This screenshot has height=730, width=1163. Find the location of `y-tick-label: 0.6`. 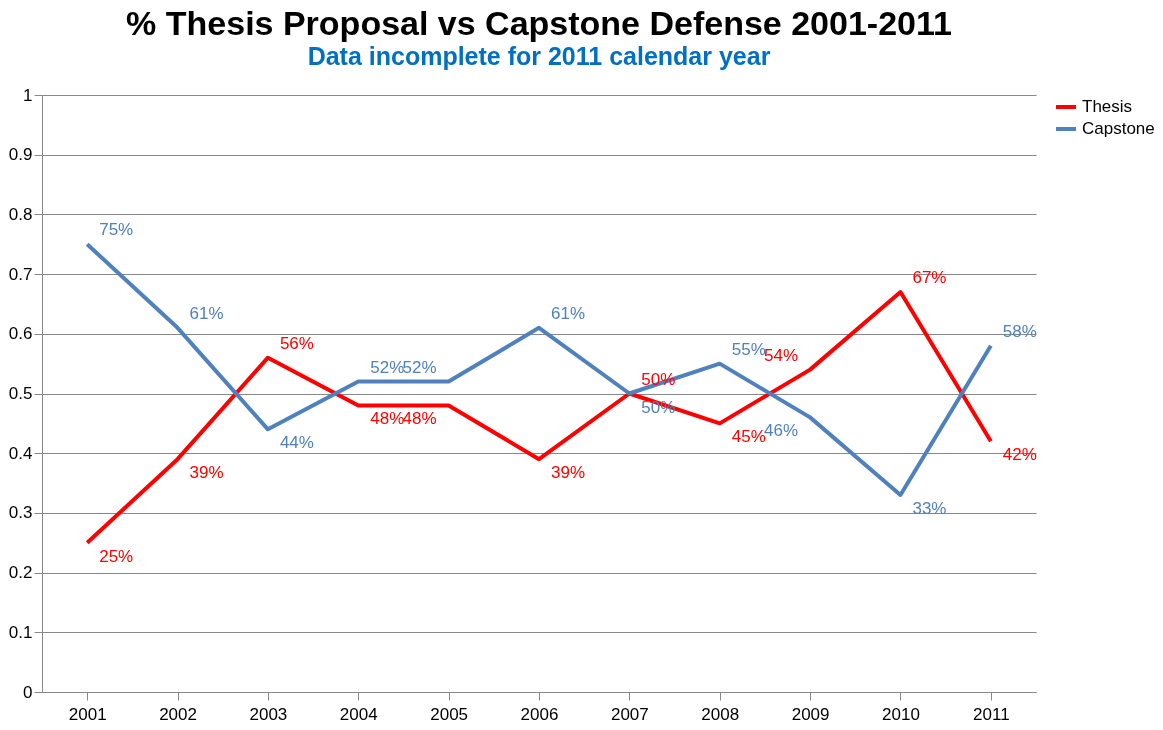

y-tick-label: 0.6 is located at coordinates (20, 334).